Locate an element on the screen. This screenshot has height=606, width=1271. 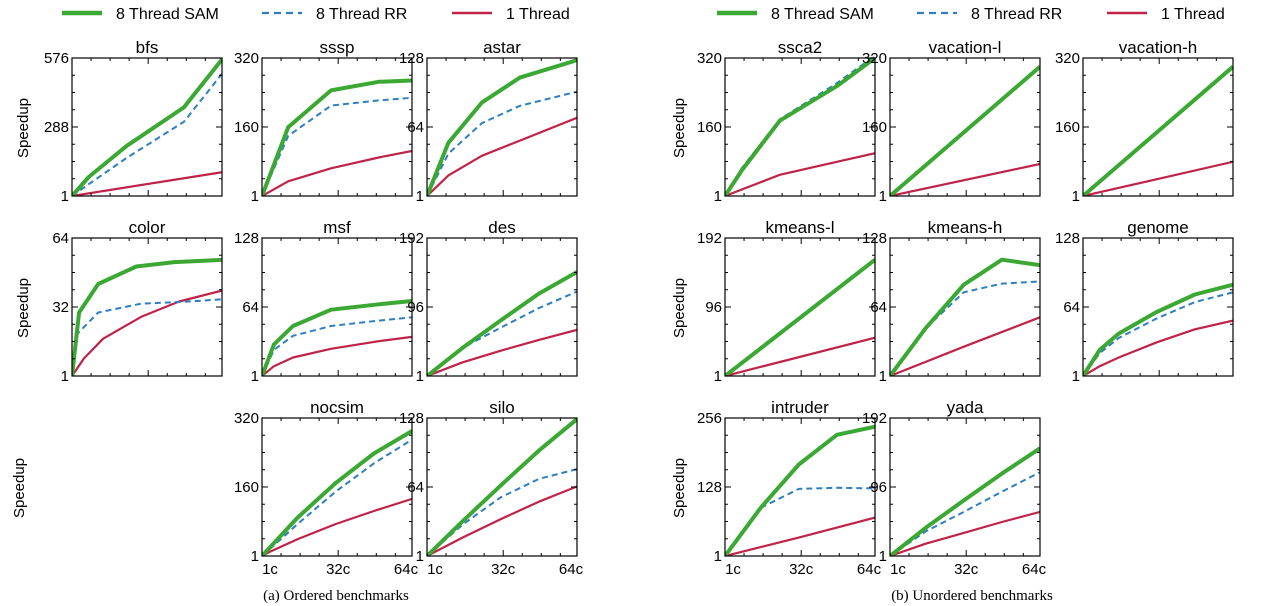
panel-nocsim: nocsim 320 160 11c 32c 64c is located at coordinates (326, 488).